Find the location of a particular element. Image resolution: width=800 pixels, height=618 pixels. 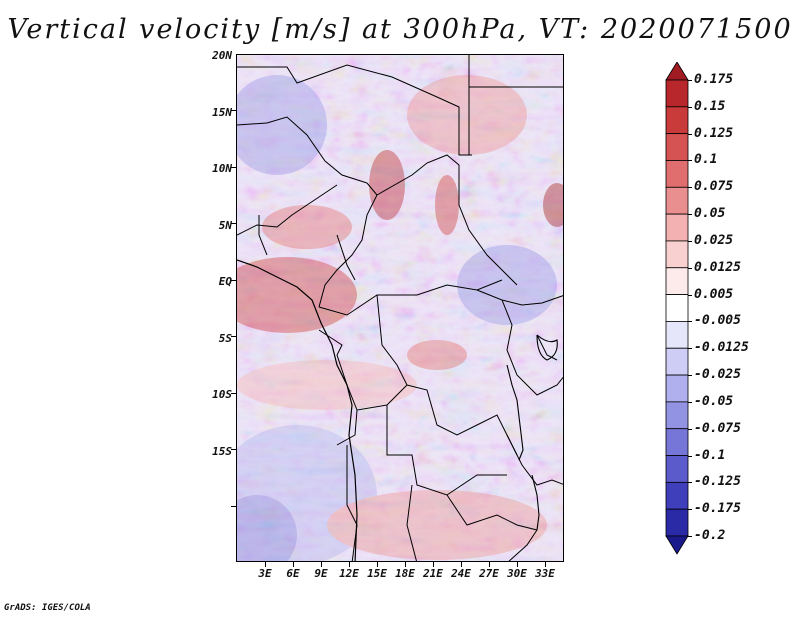

colorbar-label: -0.125 is located at coordinates (717, 482).